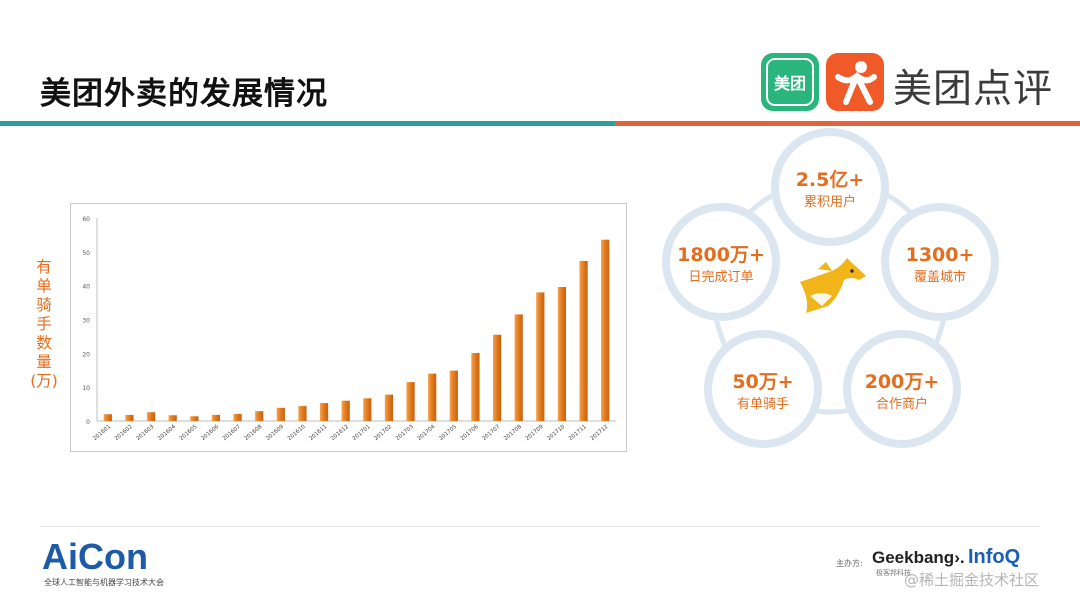 This screenshot has width=1080, height=608. Describe the element at coordinates (918, 557) in the screenshot. I see `geekbang-logo: Geekbang›.` at that location.